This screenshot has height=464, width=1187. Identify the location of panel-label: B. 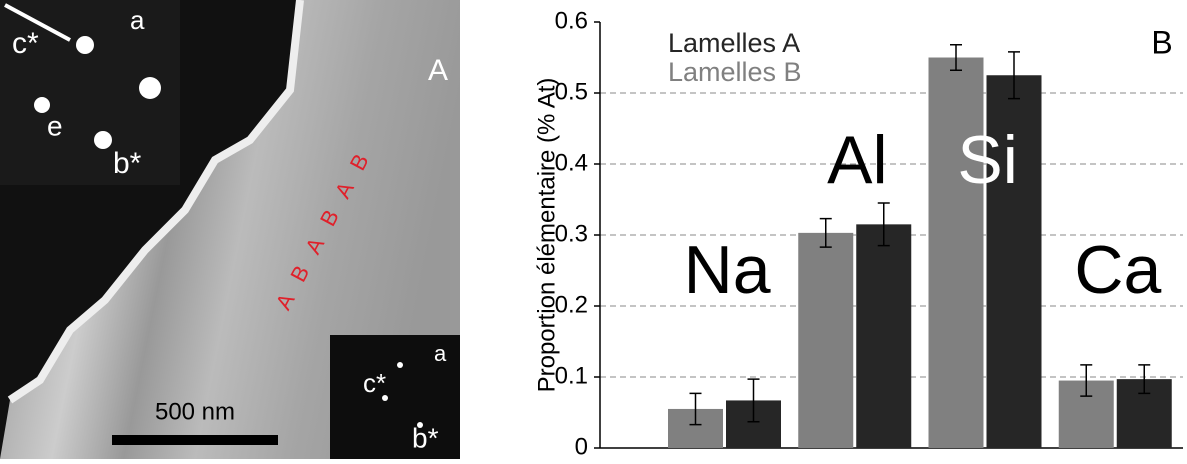
(1161, 42).